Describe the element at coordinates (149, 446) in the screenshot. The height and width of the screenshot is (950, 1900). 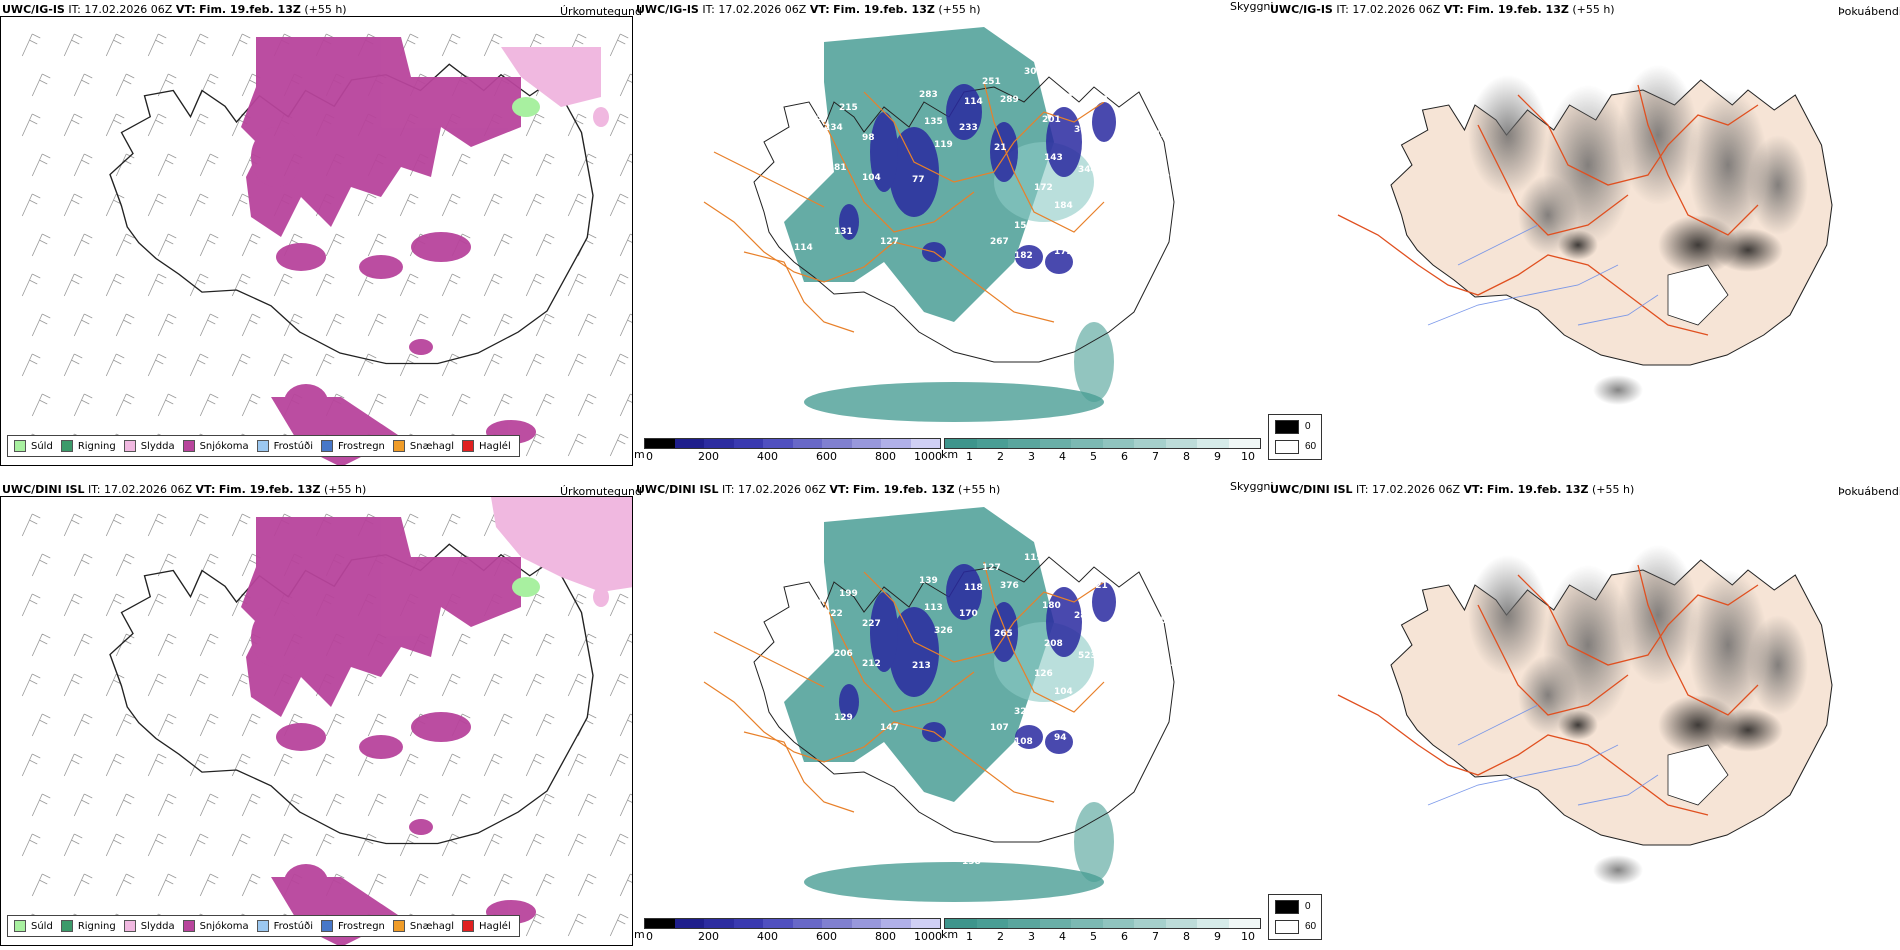
I see `legend-item: Slydda` at that location.